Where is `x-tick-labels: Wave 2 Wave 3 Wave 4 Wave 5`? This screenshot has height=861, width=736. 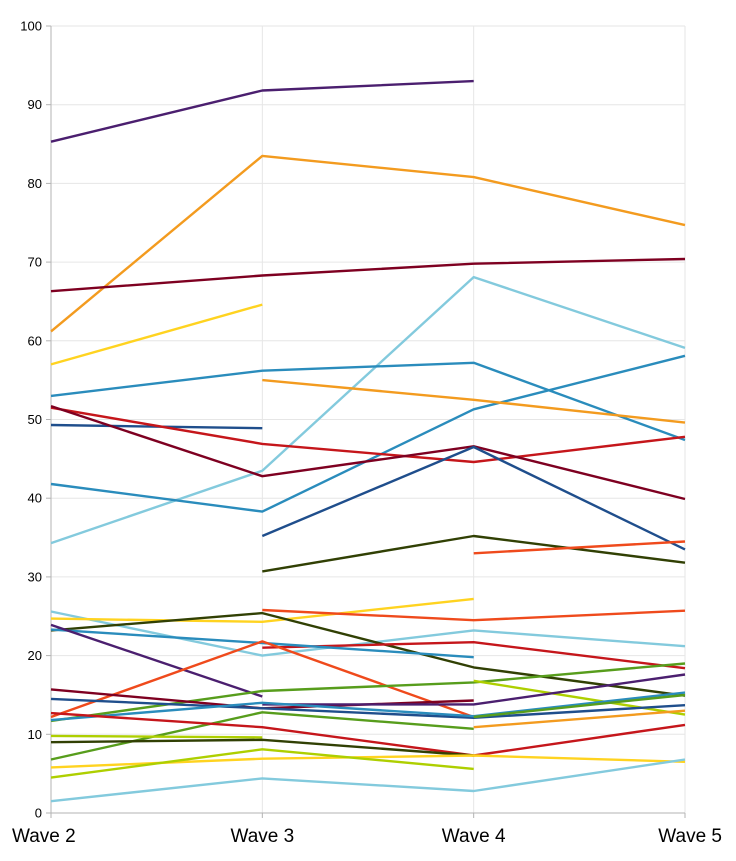 x-tick-labels: Wave 2 Wave 3 Wave 4 Wave 5 is located at coordinates (367, 836).